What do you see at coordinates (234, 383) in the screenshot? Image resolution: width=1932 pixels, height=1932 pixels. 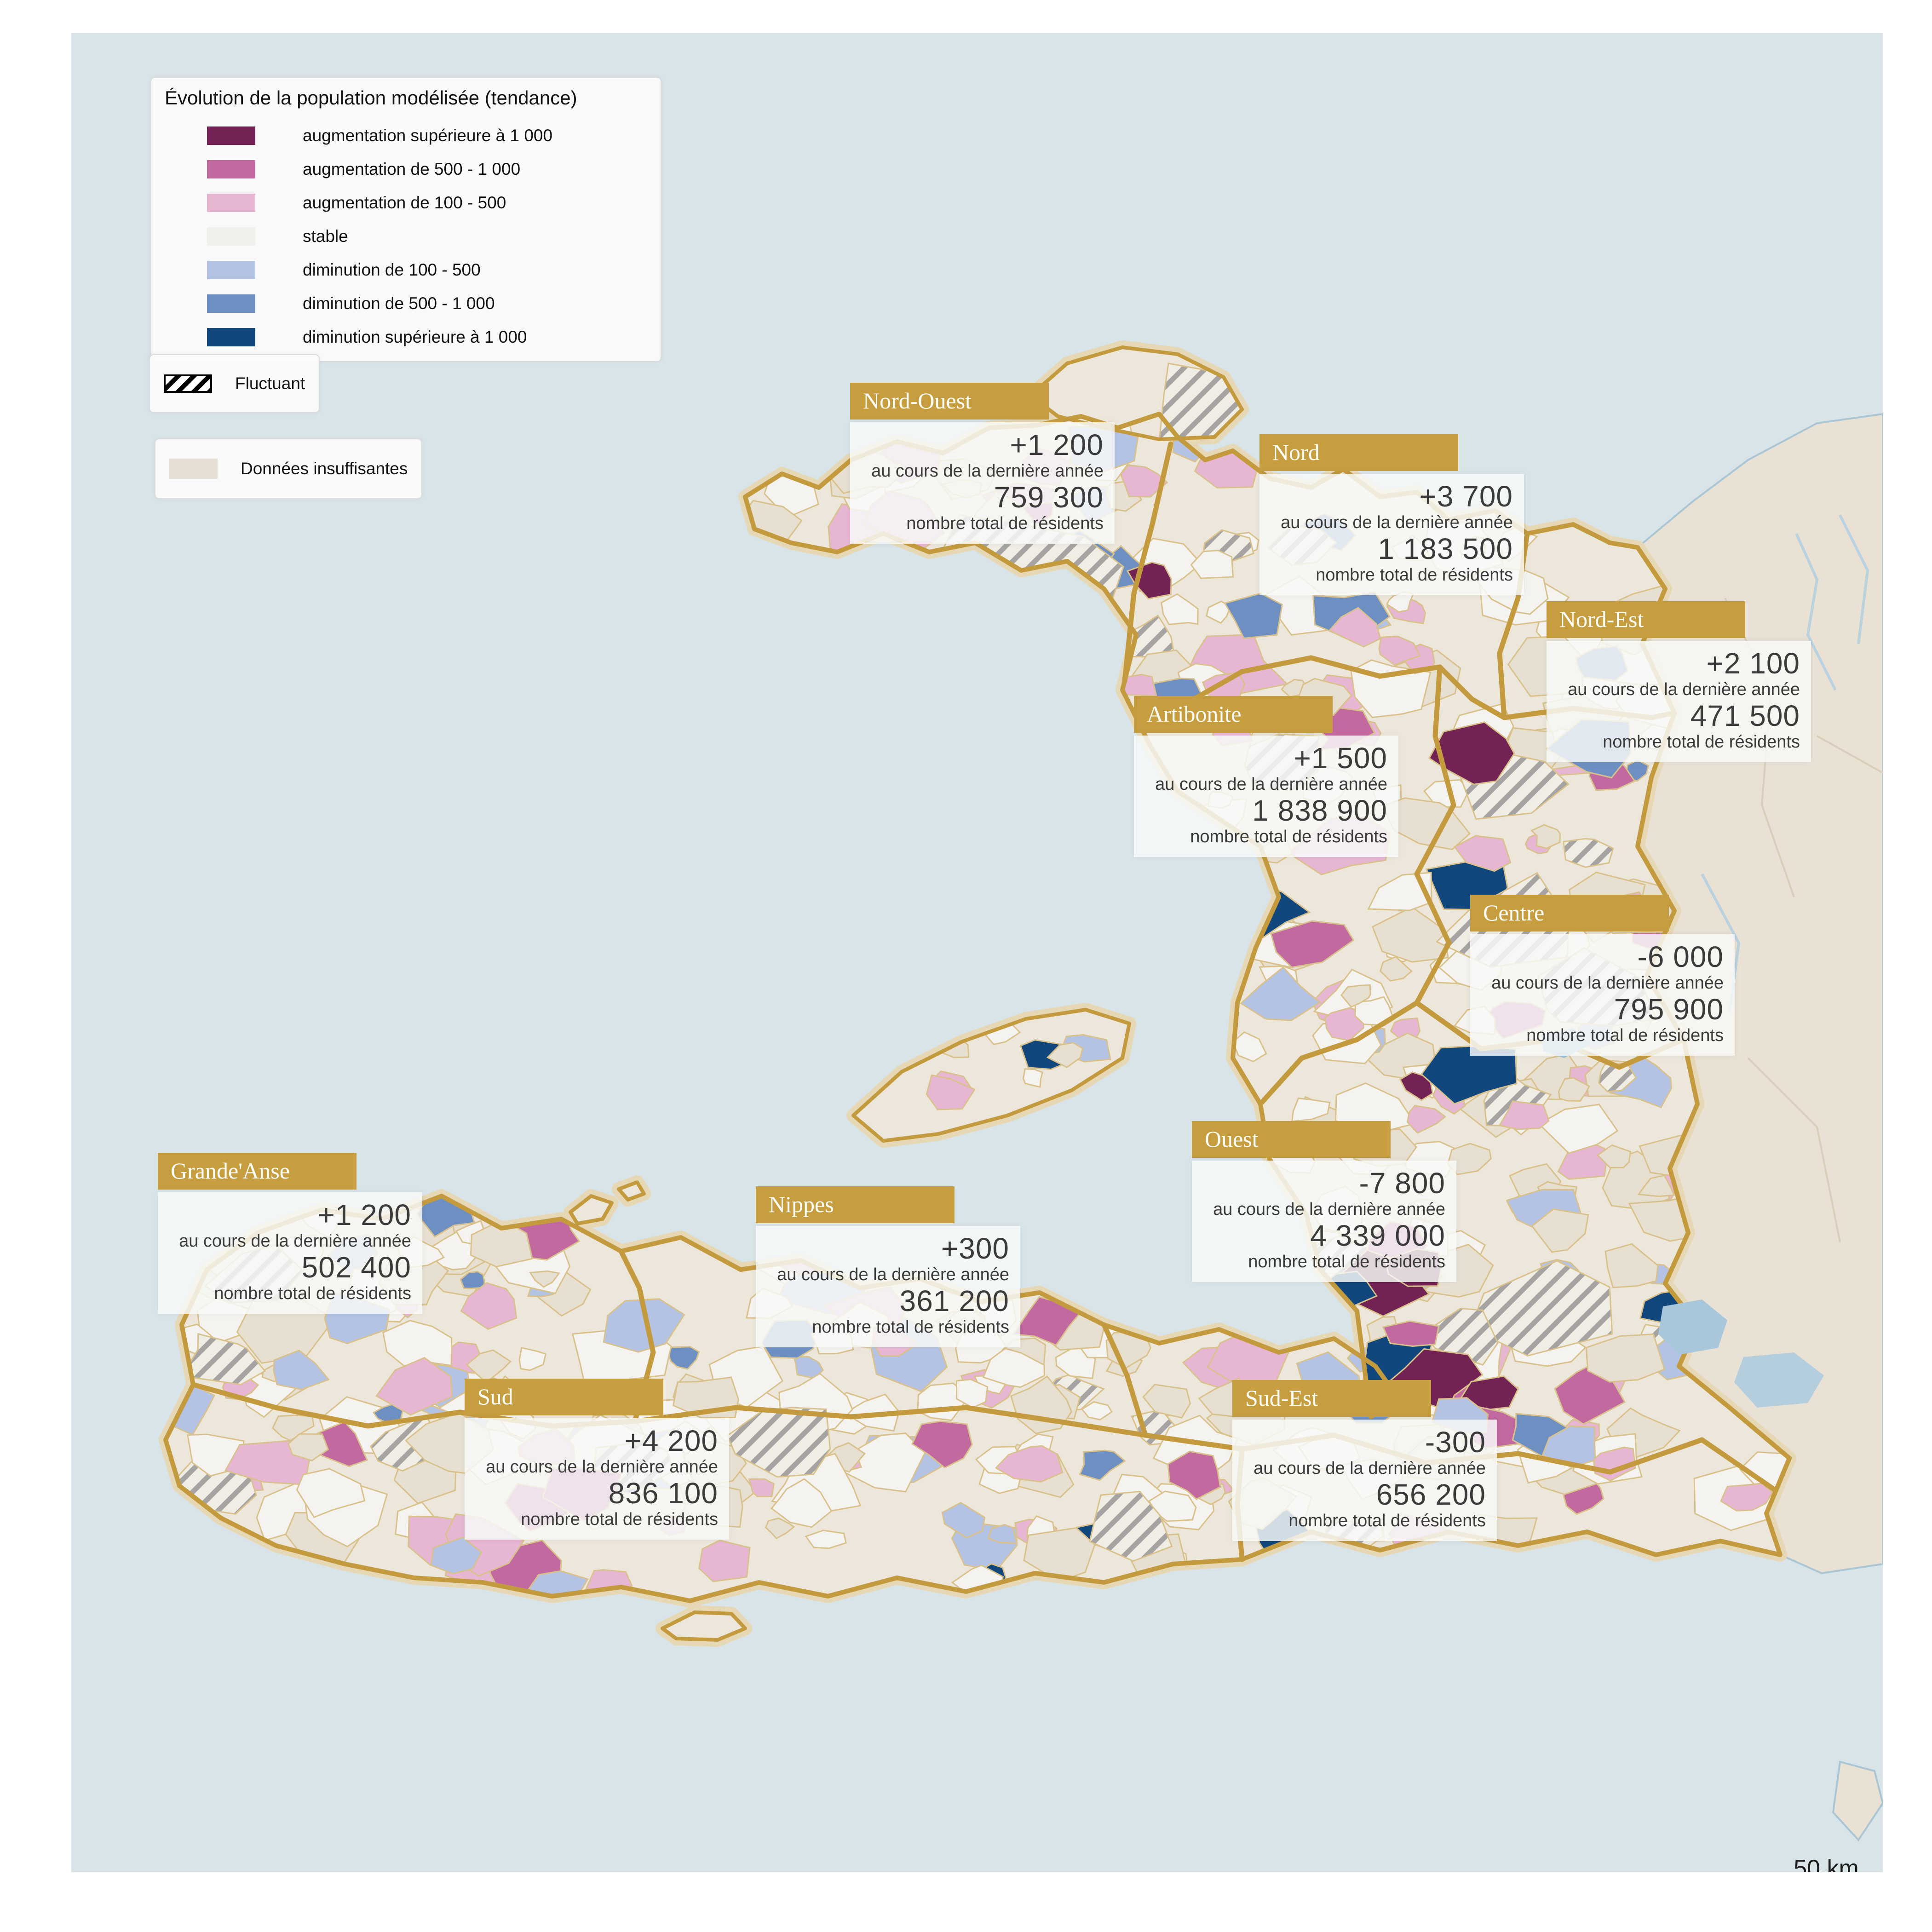 I see `legend-fluctuant: Fluctuant` at bounding box center [234, 383].